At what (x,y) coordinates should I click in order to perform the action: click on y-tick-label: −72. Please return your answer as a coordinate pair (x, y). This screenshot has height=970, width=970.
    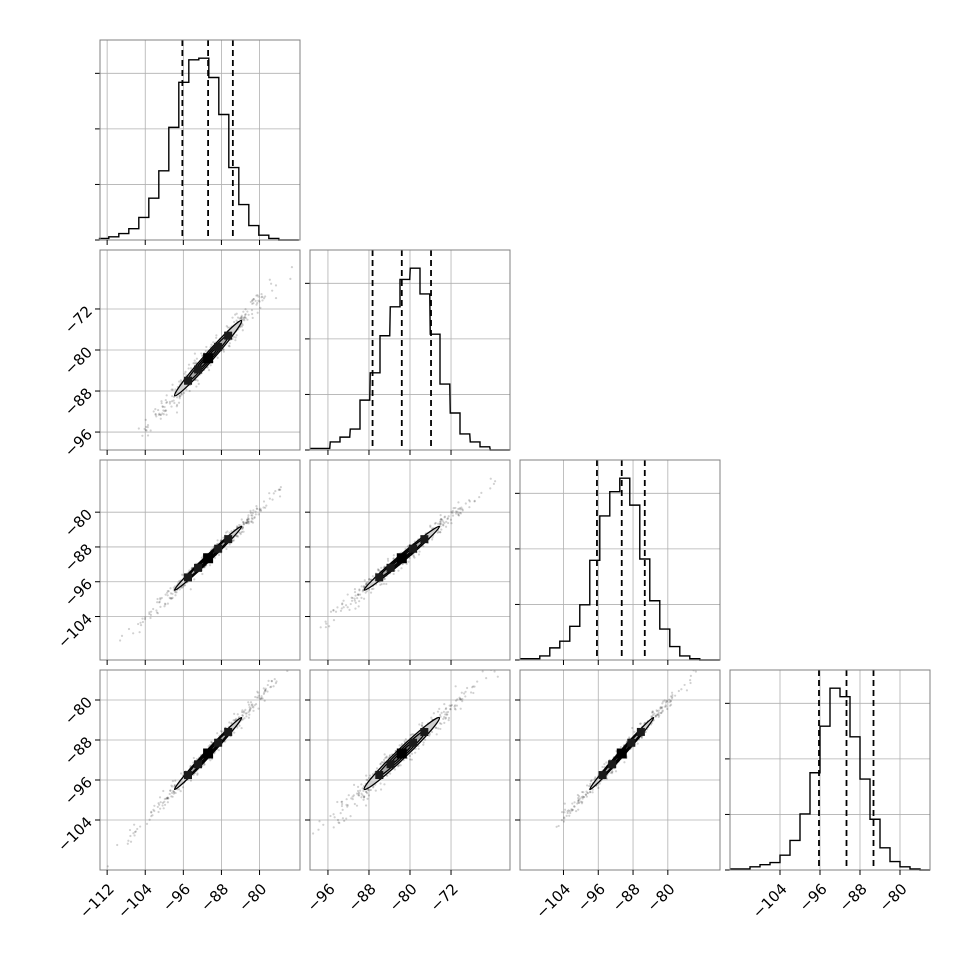
    Looking at the image, I should click on (78, 319).